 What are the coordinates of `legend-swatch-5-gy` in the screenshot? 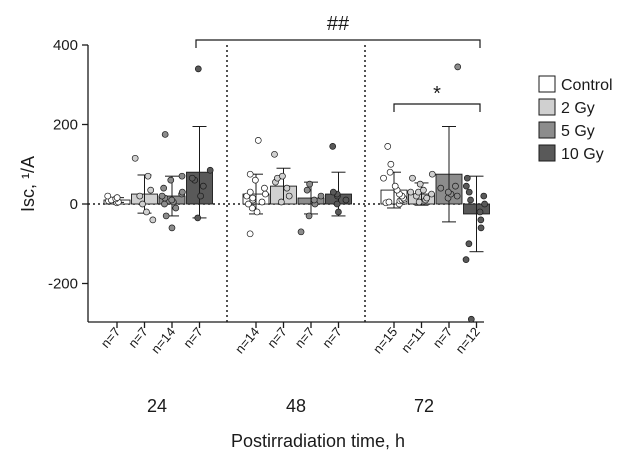 It's located at (547, 130).